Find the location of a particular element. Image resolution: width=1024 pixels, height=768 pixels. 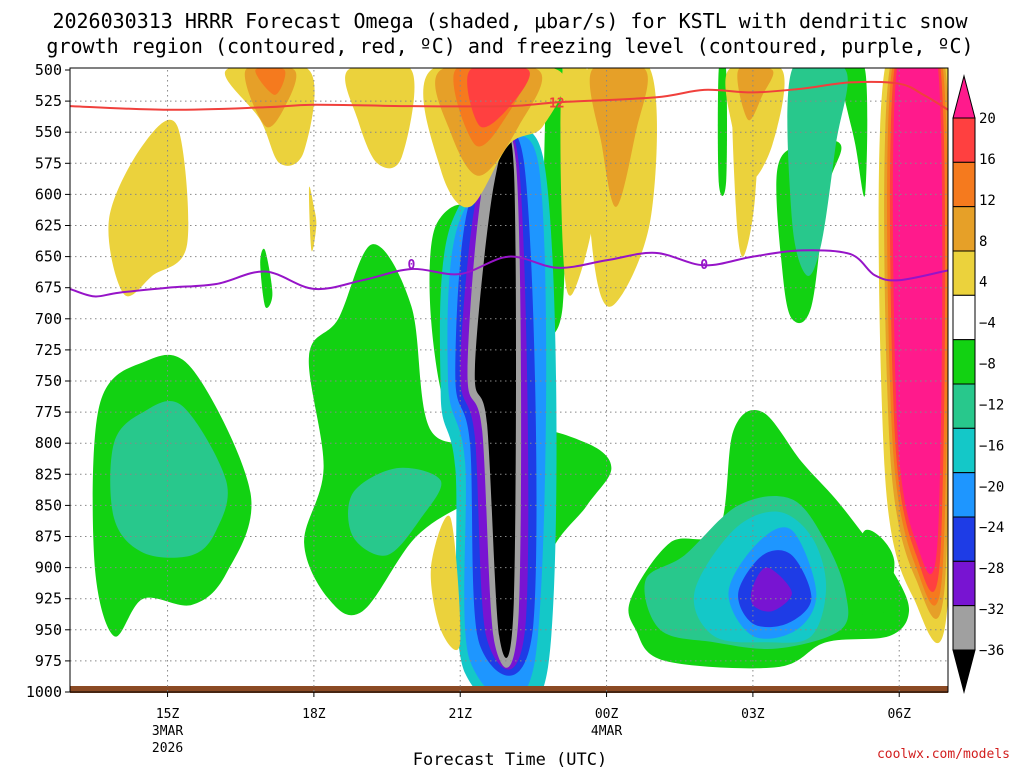

colorbar-label-12: −32 is located at coordinates (991, 610).